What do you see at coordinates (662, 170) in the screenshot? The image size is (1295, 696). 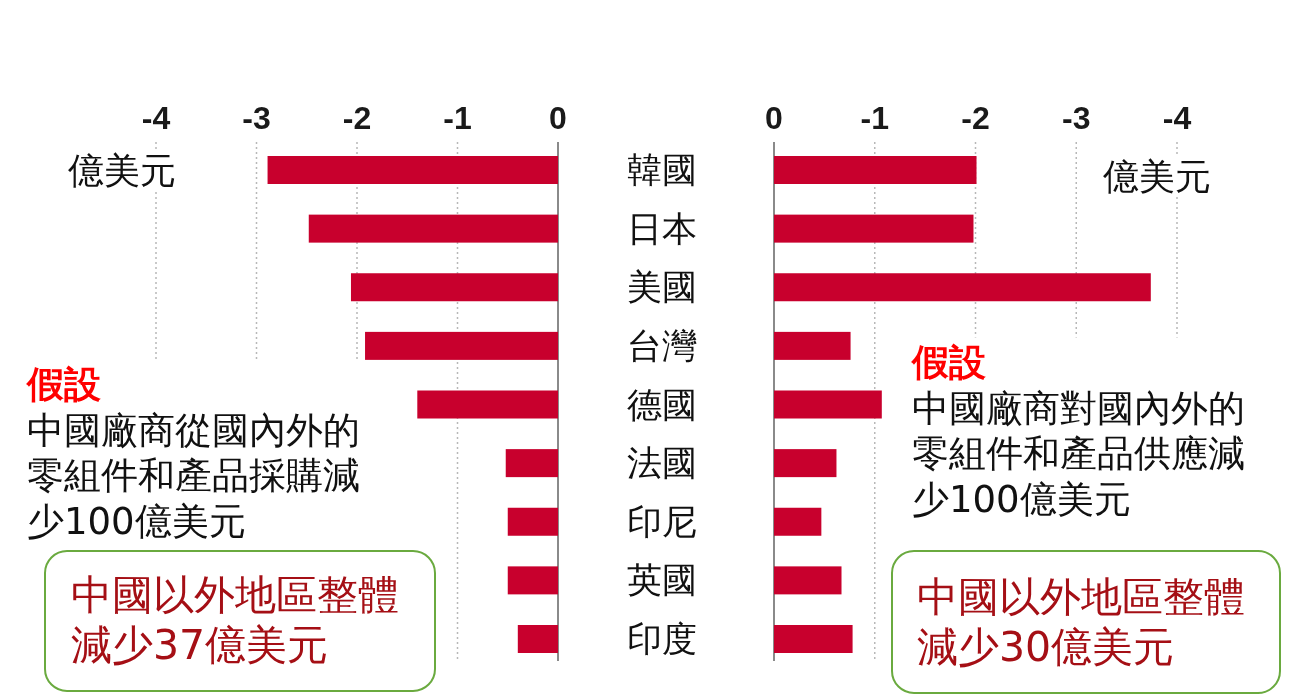 I see `y-tick-label: 韓國` at bounding box center [662, 170].